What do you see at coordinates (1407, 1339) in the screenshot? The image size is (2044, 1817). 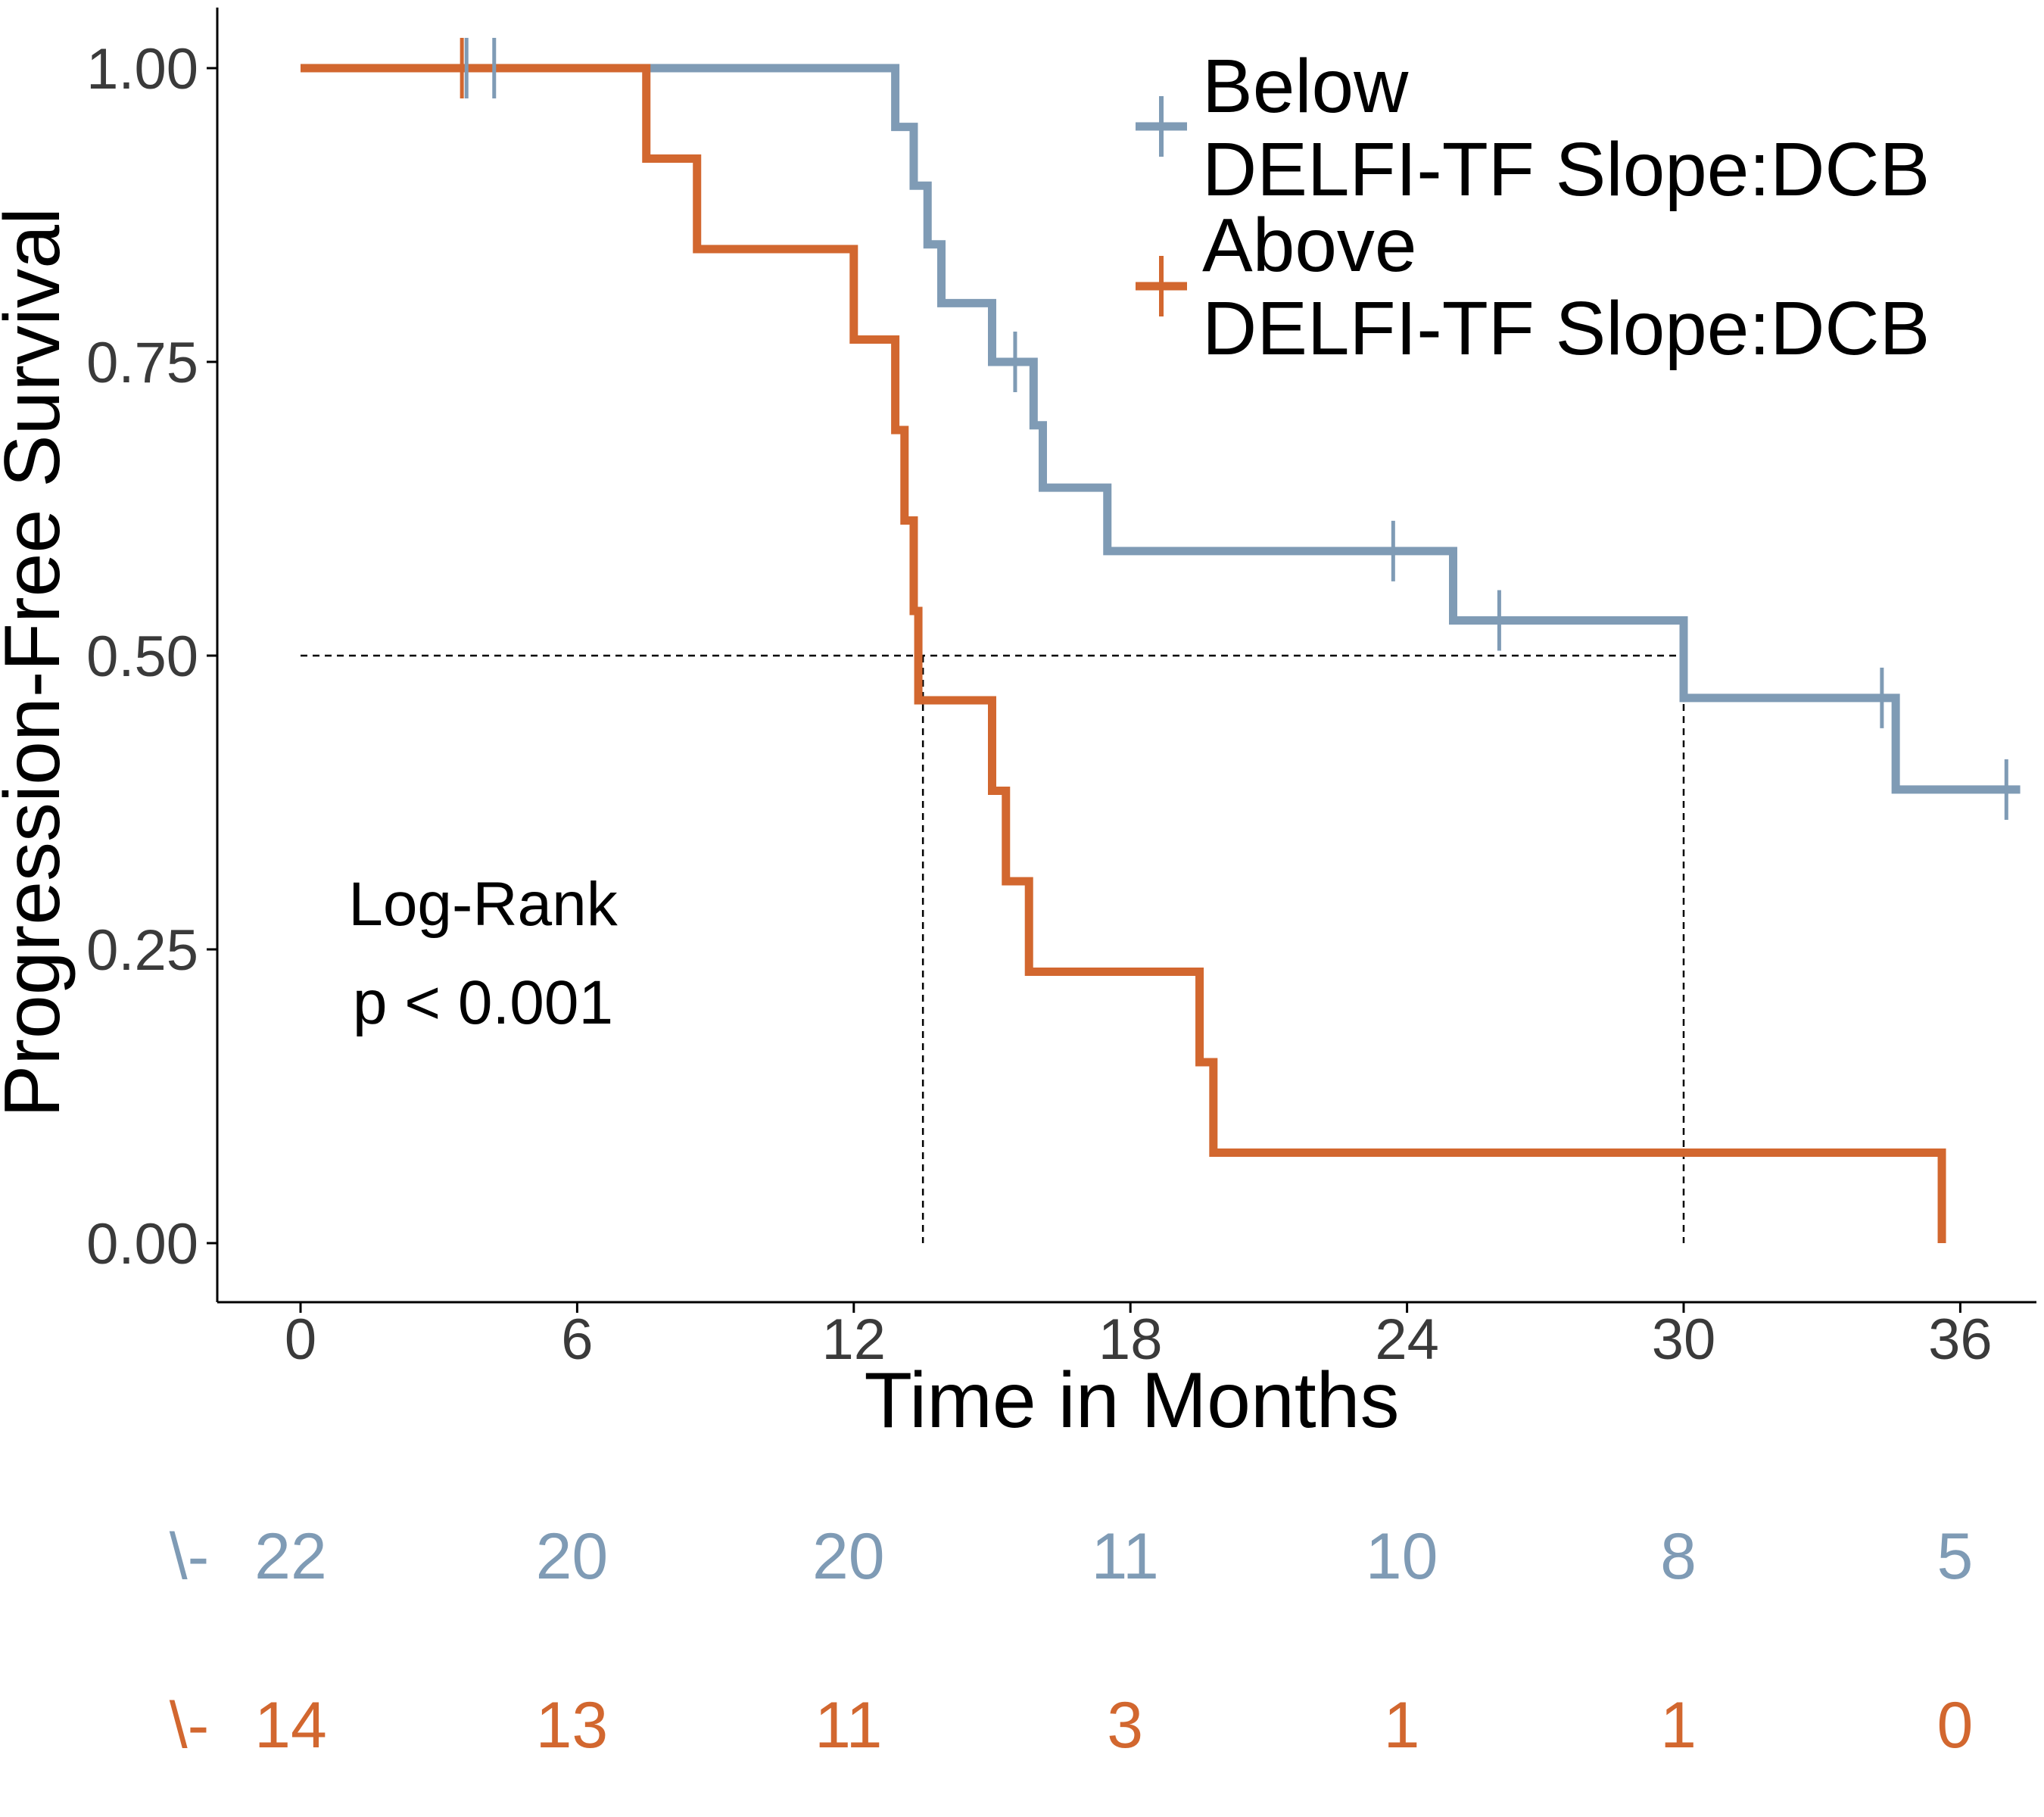 I see `x-tick-label: 24` at bounding box center [1407, 1339].